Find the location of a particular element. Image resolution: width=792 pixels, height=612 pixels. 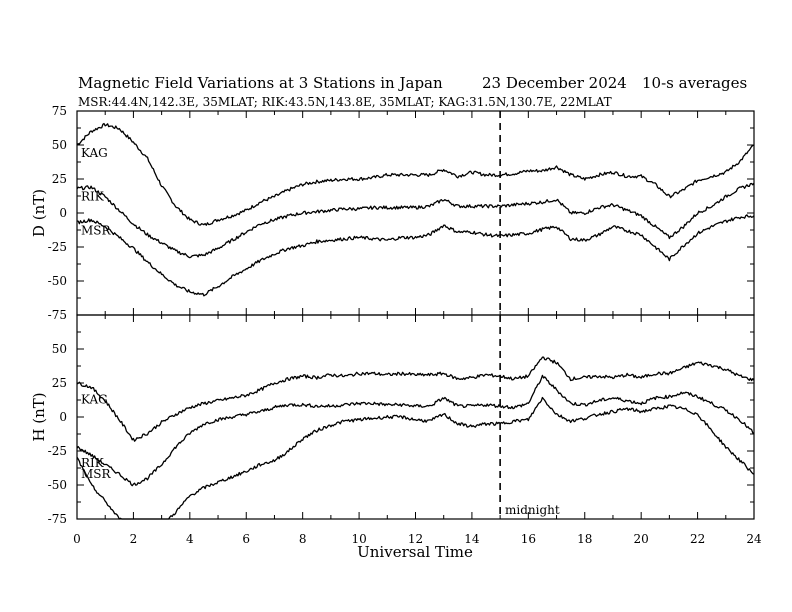

h-ytick-label: -75 is located at coordinates (57, 519).